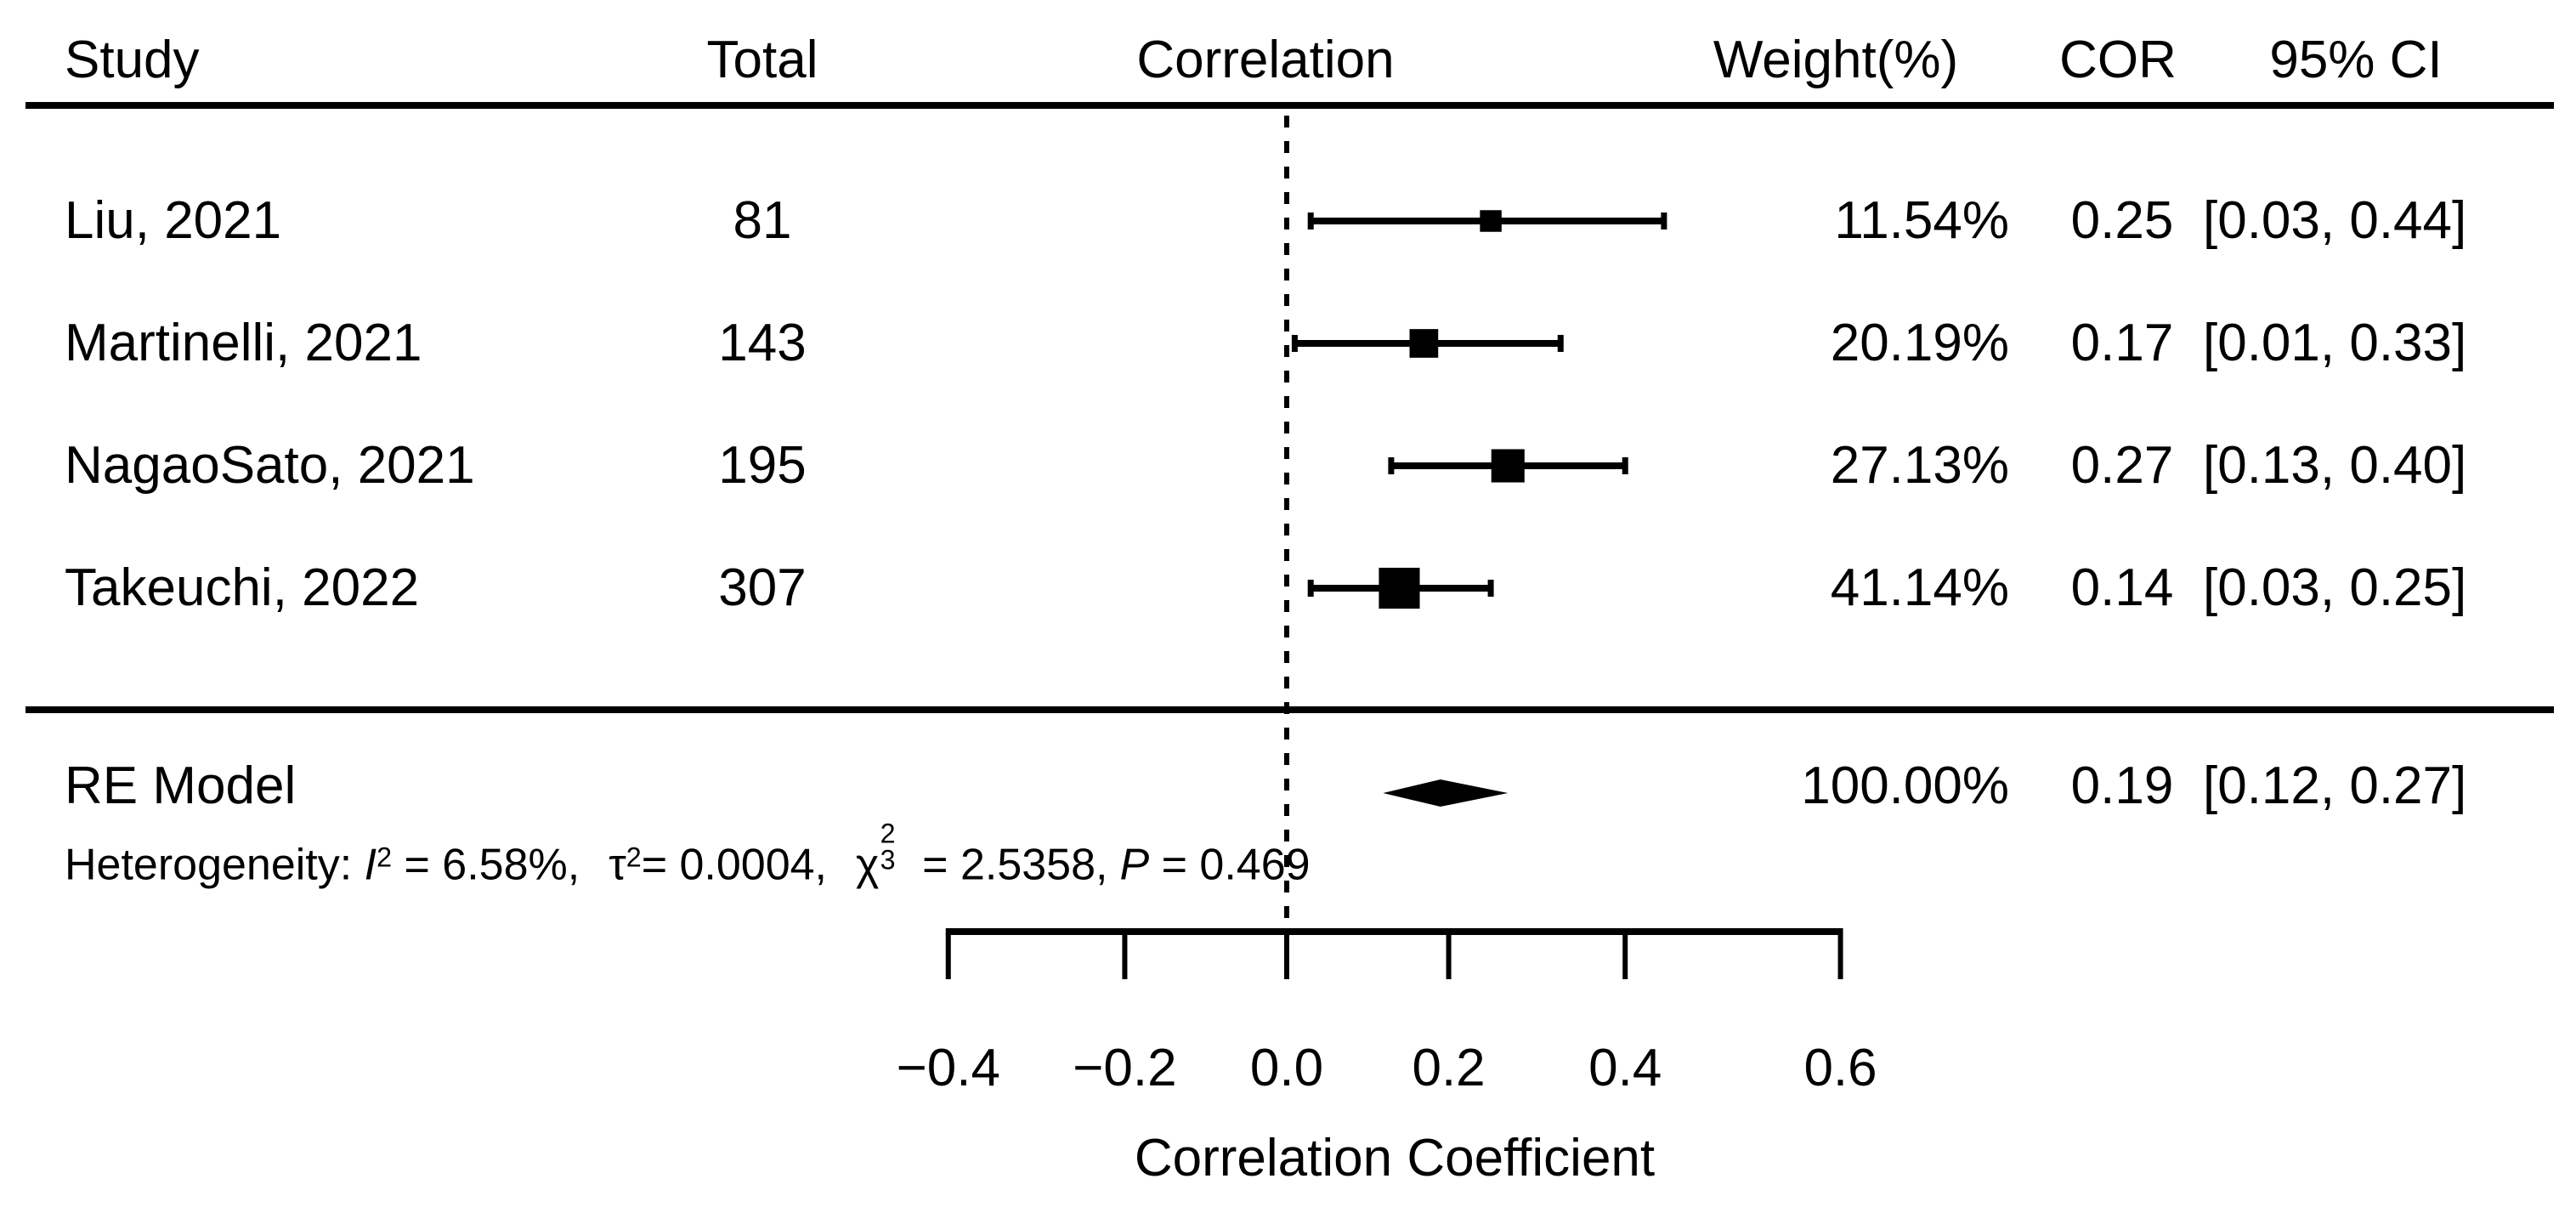 This screenshot has height=1224, width=2576. What do you see at coordinates (2122, 343) in the screenshot?
I see `cor-value: 0.17` at bounding box center [2122, 343].